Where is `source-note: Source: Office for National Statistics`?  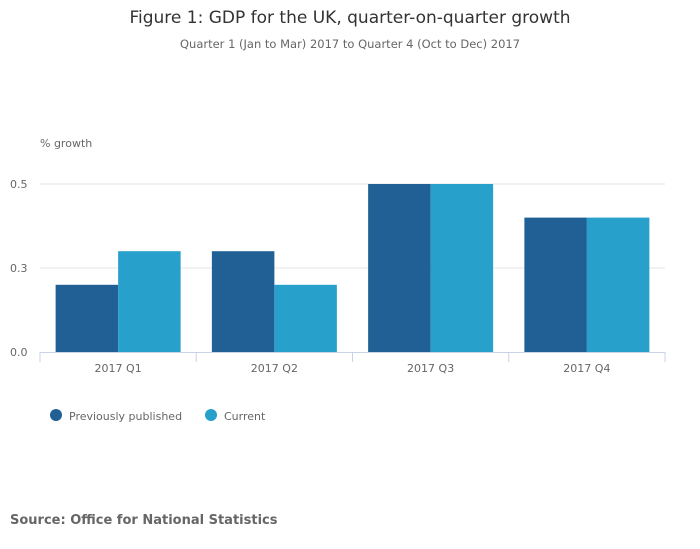
source-note: Source: Office for National Statistics is located at coordinates (144, 520).